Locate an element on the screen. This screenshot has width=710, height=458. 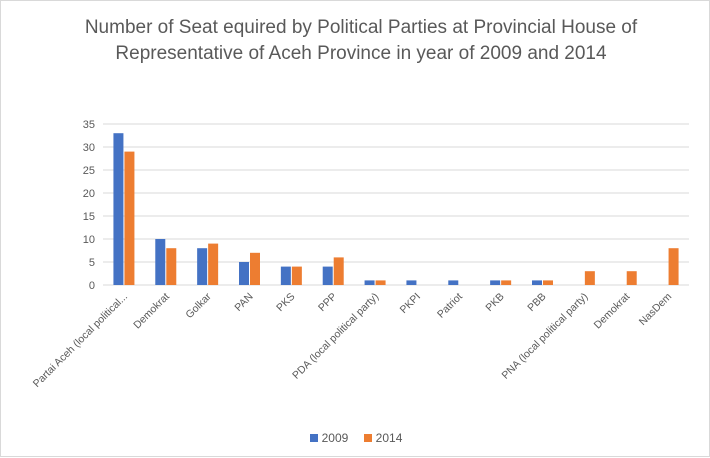
y-tick-label: 25 is located at coordinates (89, 171).